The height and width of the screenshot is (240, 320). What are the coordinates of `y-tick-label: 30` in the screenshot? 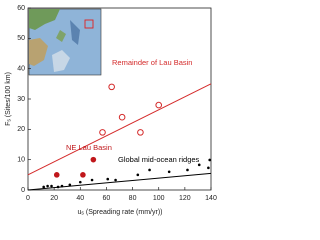 It's located at (21, 99).